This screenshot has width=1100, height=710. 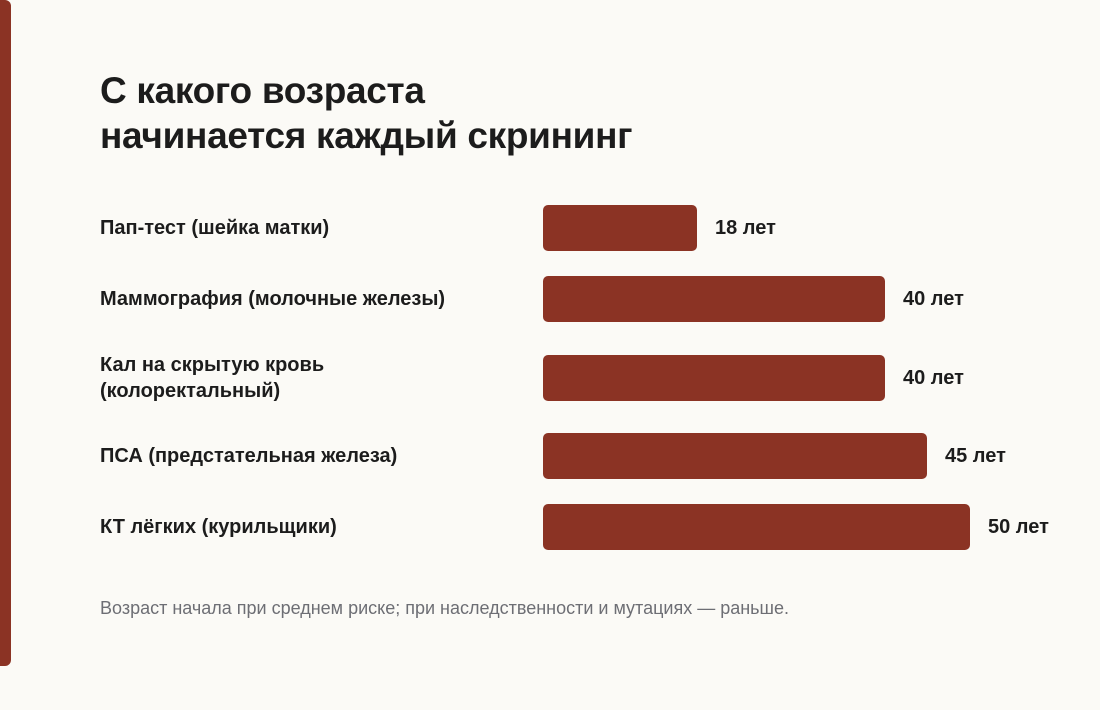 I want to click on category-label: Кал на скрытую кровь (колоректальный), so click(x=310, y=378).